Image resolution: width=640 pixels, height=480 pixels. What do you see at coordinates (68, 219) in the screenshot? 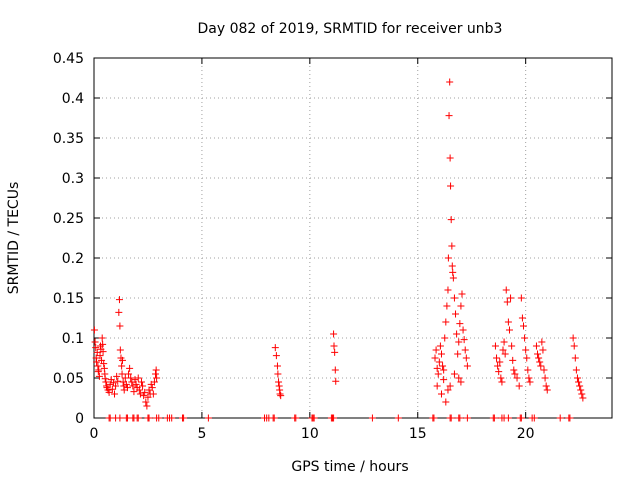
I see `y-tick-label: 0.25` at bounding box center [68, 219].